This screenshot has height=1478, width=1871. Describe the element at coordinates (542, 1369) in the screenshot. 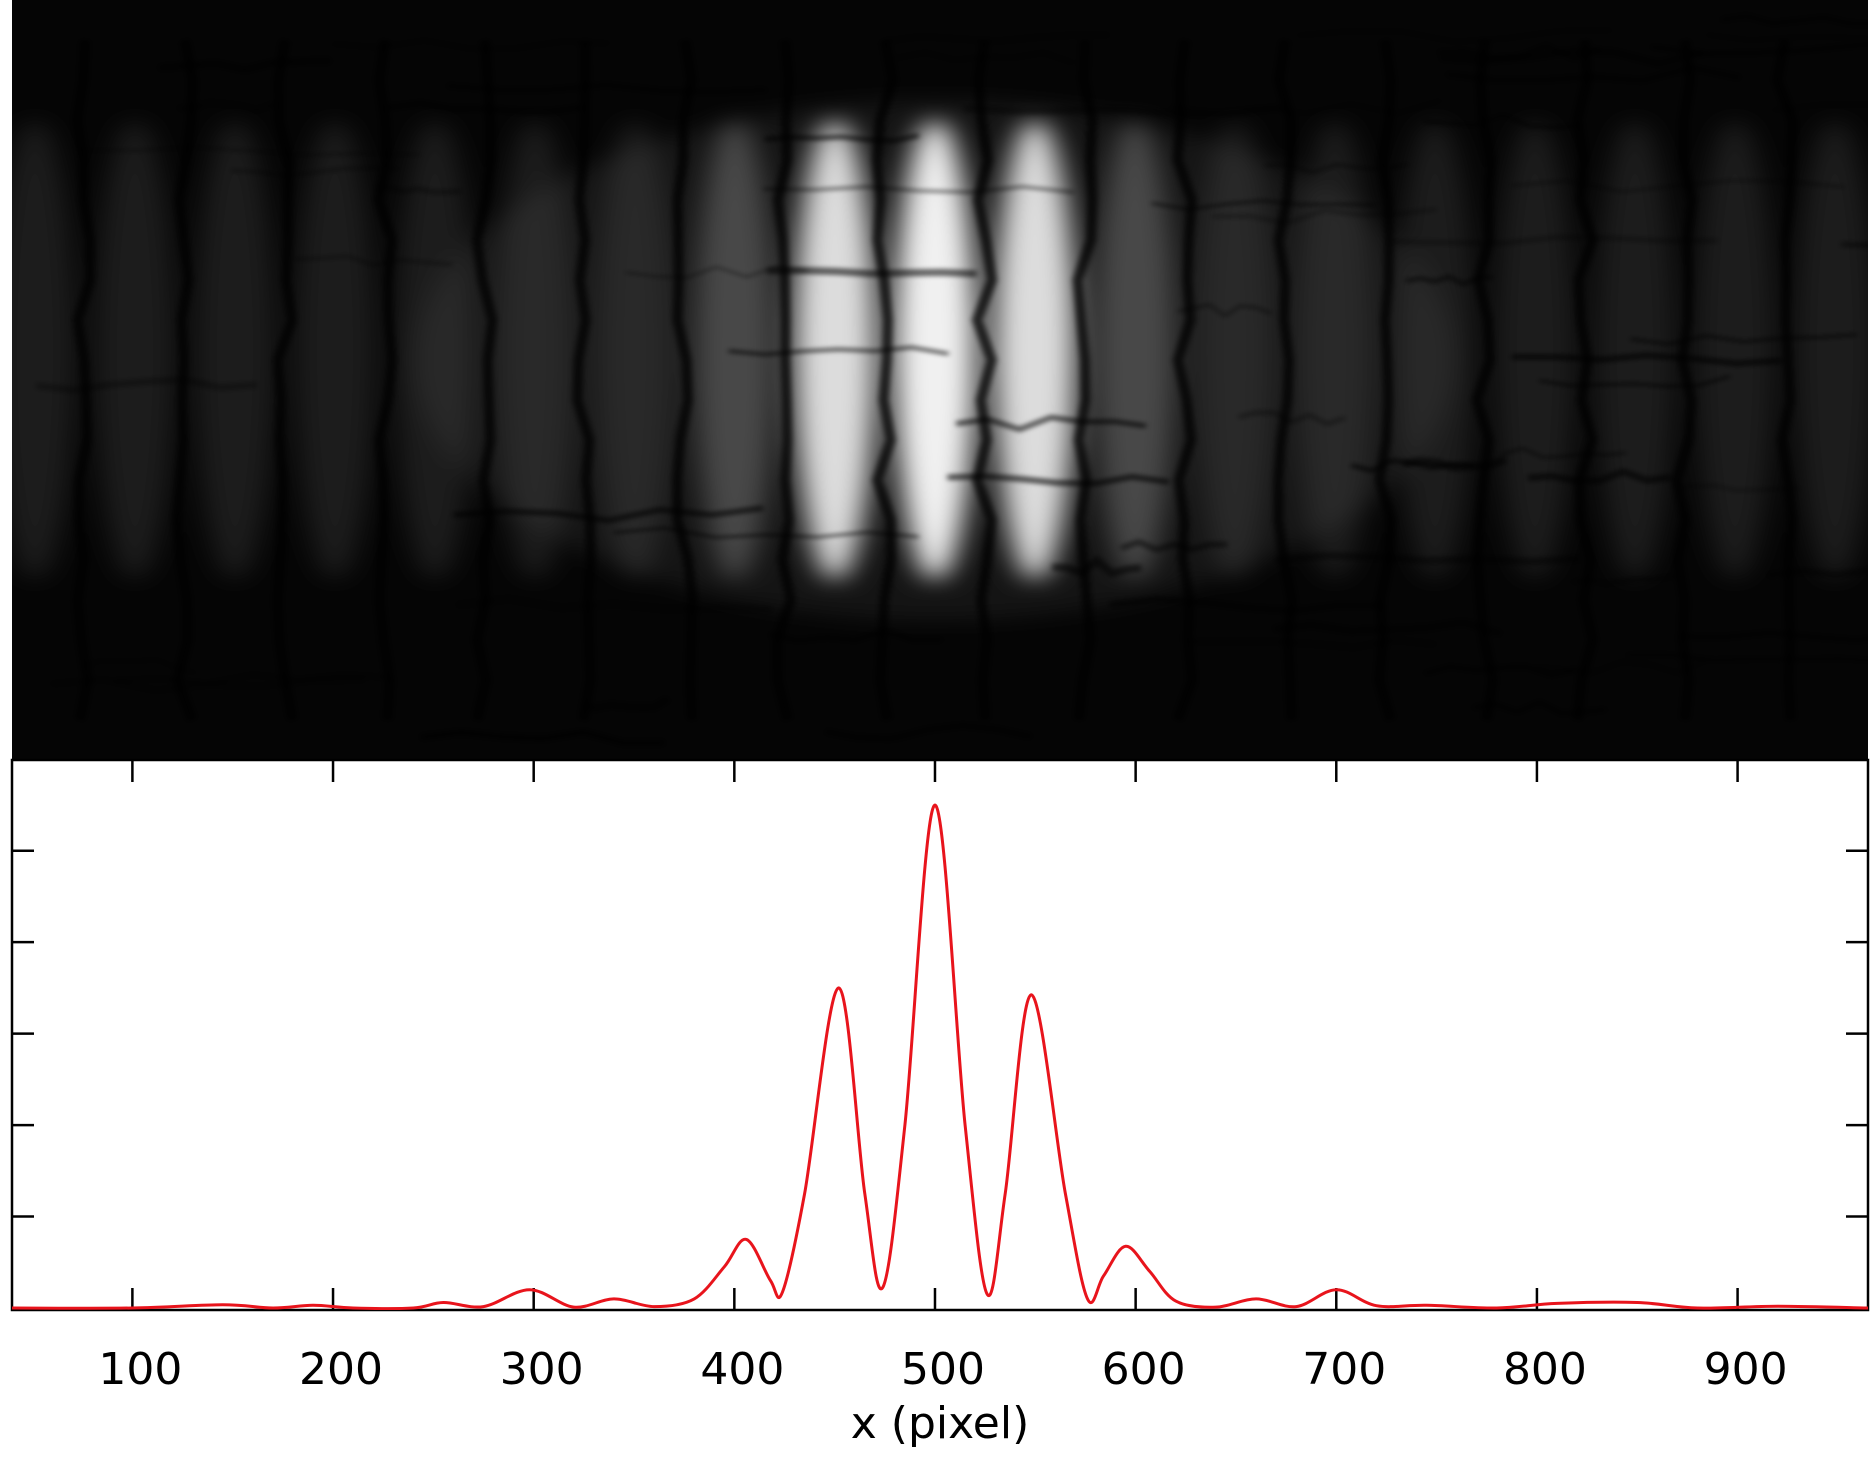

I see `x-tick-label-300: 300` at that location.